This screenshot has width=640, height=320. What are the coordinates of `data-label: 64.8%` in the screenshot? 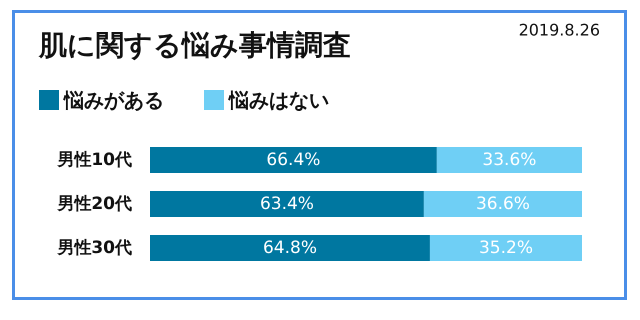 It's located at (289, 248).